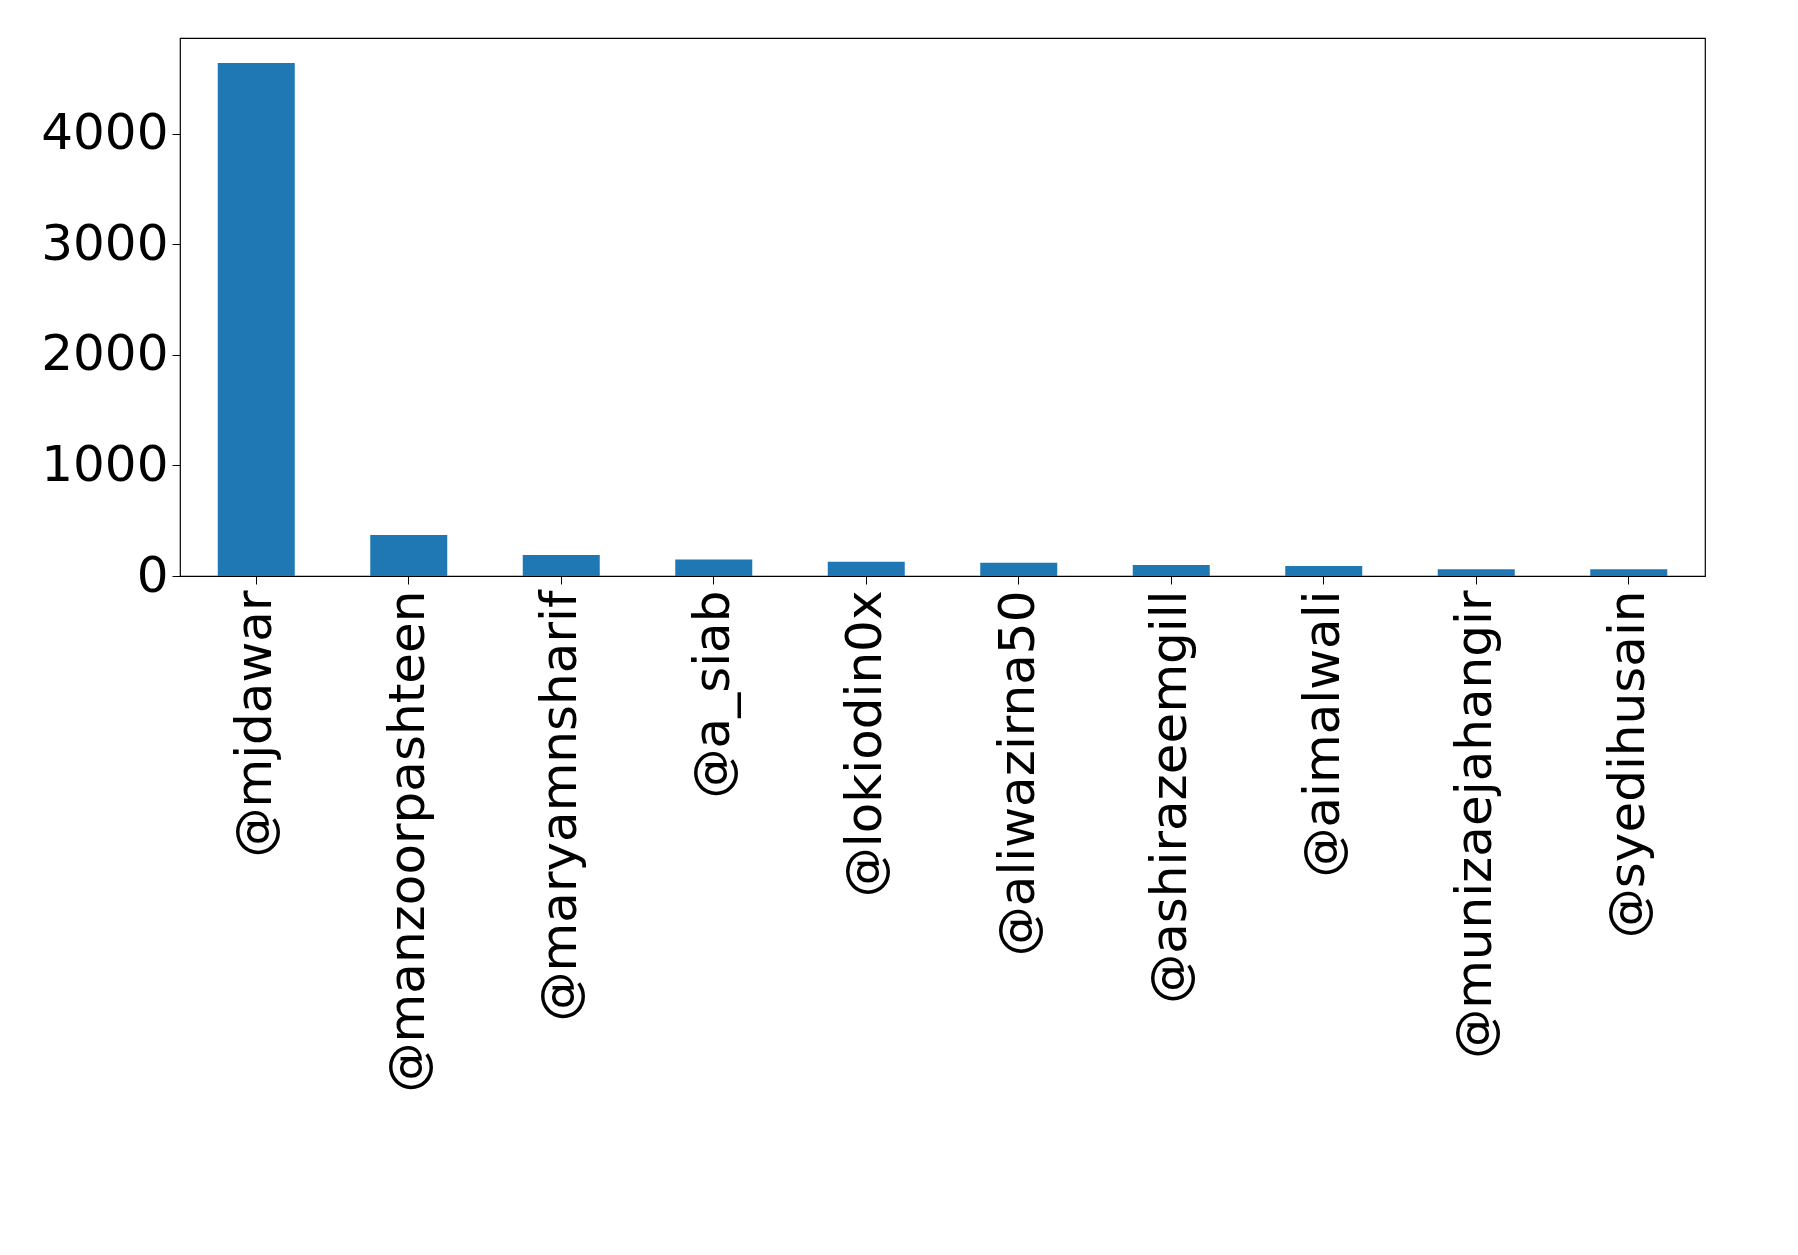  What do you see at coordinates (254, 724) in the screenshot?
I see `x-tick-label: @mjdawar` at bounding box center [254, 724].